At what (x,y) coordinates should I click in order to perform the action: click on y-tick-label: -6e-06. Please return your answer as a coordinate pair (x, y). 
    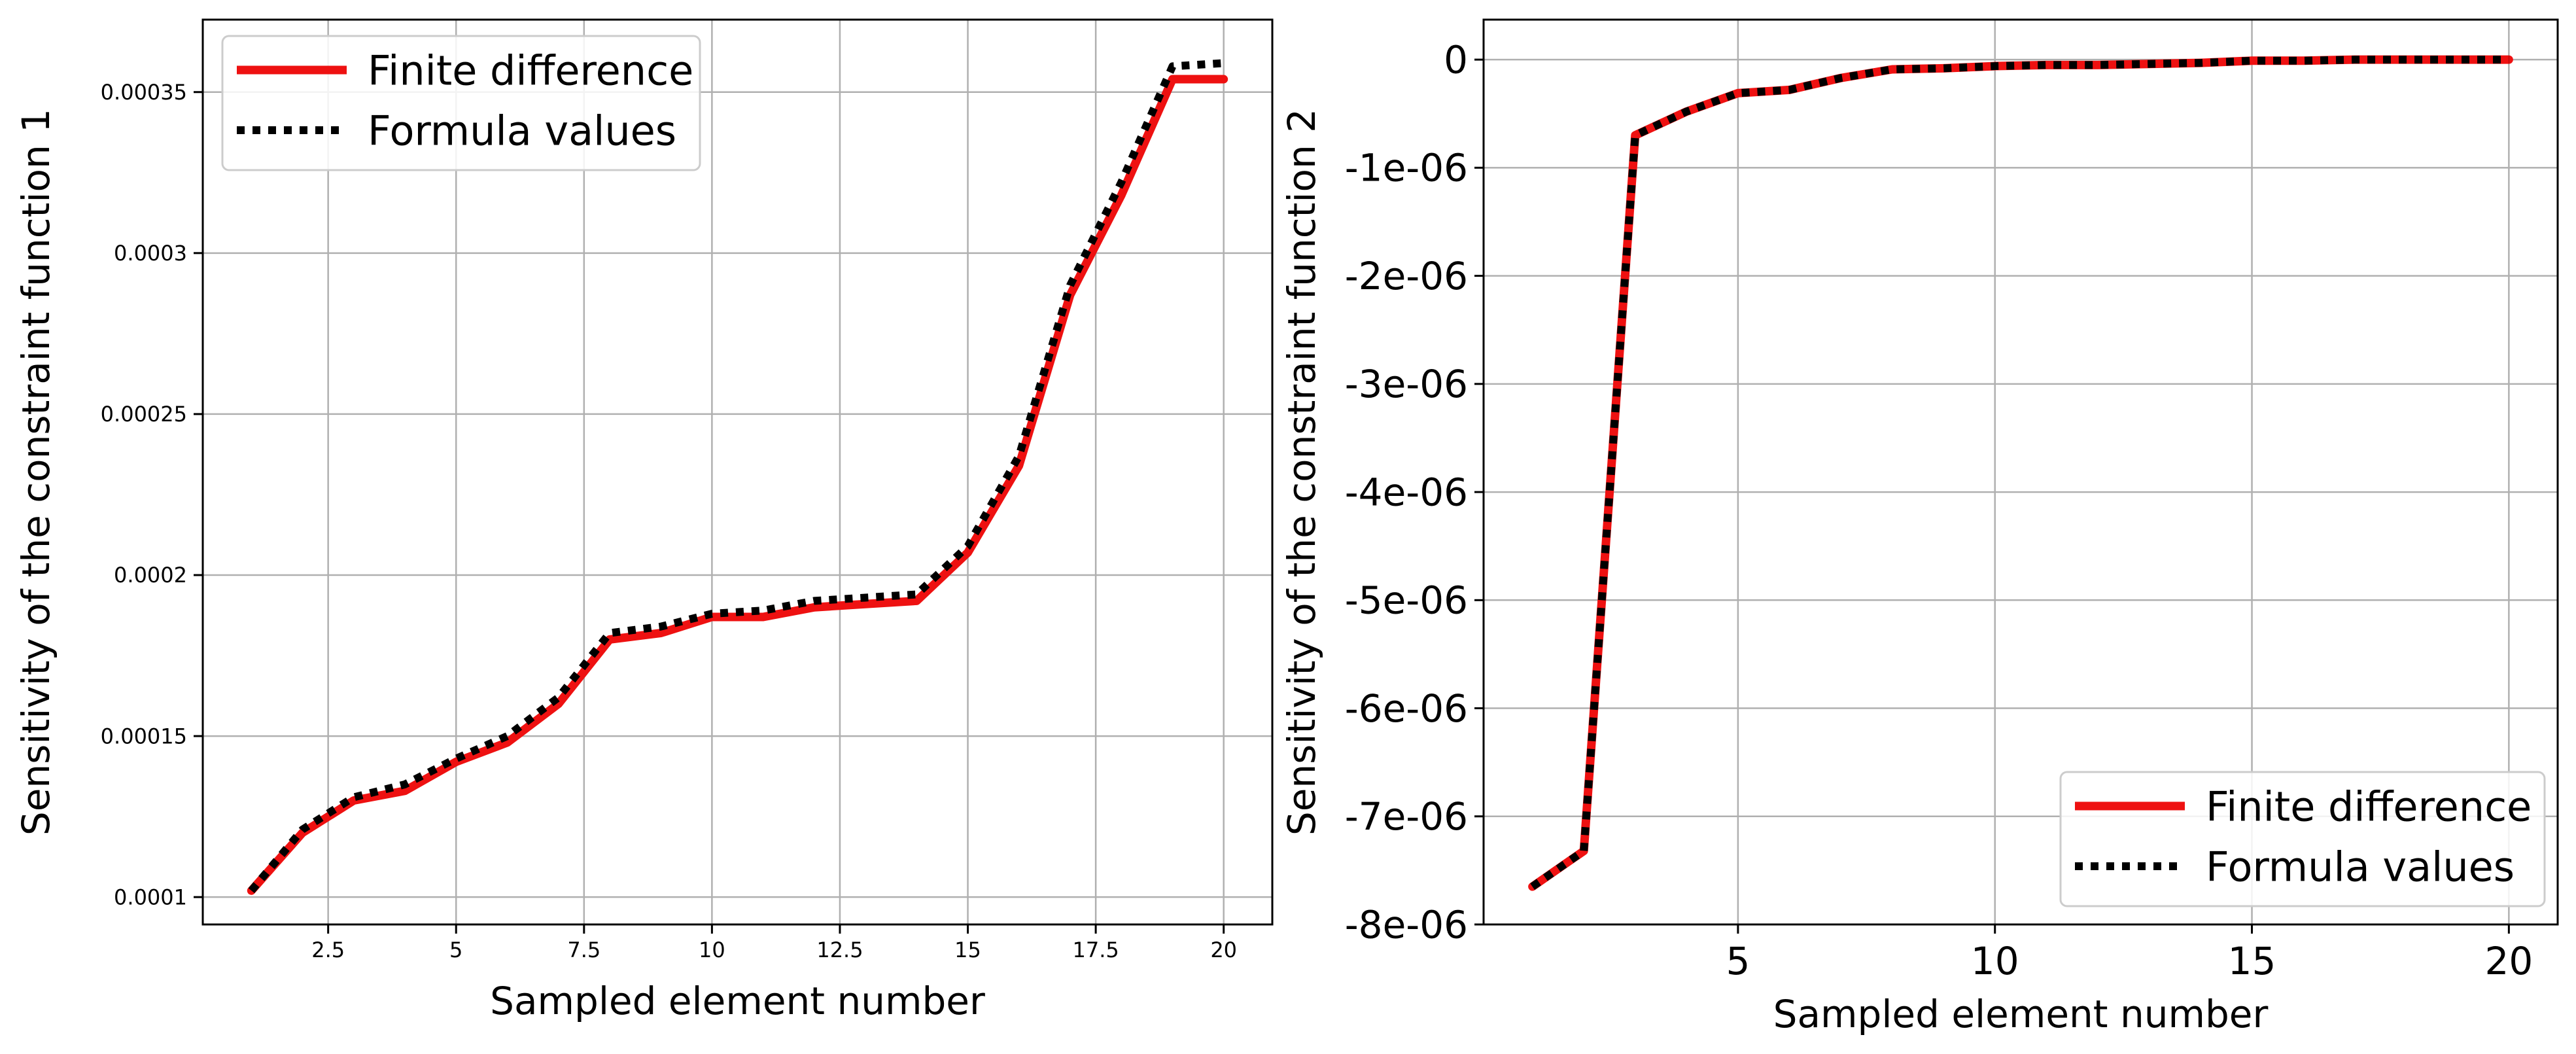
    Looking at the image, I should click on (1406, 708).